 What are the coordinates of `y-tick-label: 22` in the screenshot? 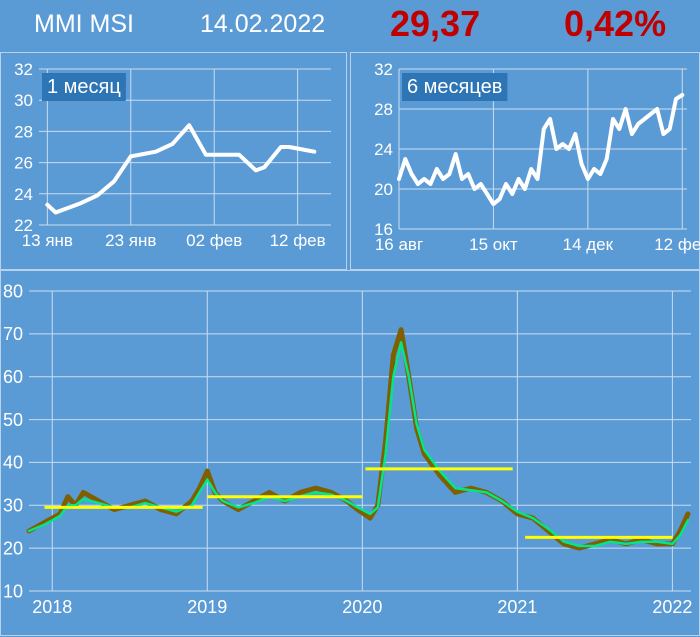 It's located at (23, 225).